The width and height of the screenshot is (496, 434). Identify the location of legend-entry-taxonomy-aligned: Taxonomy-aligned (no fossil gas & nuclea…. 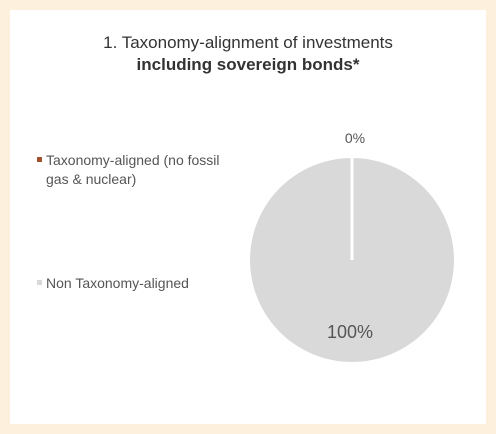
(136, 170).